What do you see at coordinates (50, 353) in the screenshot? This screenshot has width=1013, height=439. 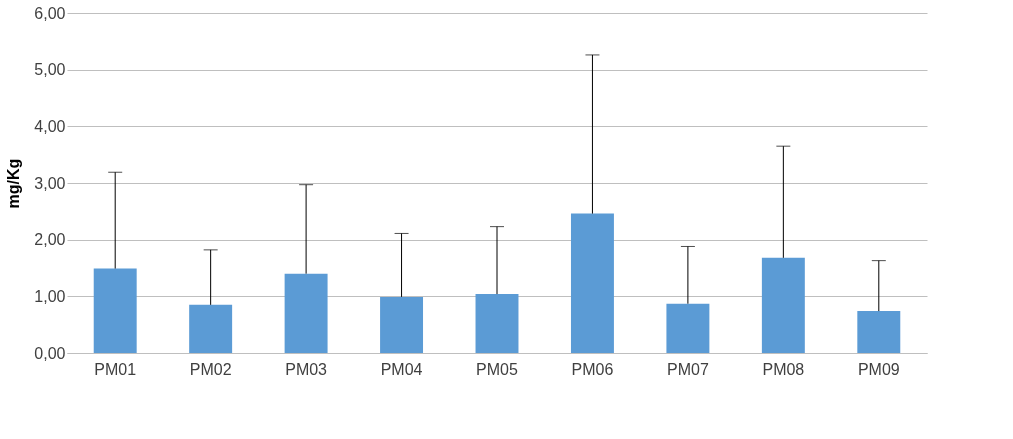 I see `y-tick-label: 0,00` at bounding box center [50, 353].